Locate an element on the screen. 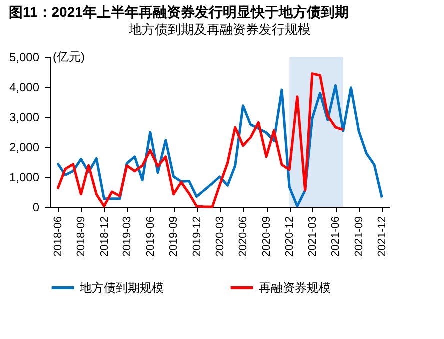  x-tick-label: 2018-09 is located at coordinates (82, 236).